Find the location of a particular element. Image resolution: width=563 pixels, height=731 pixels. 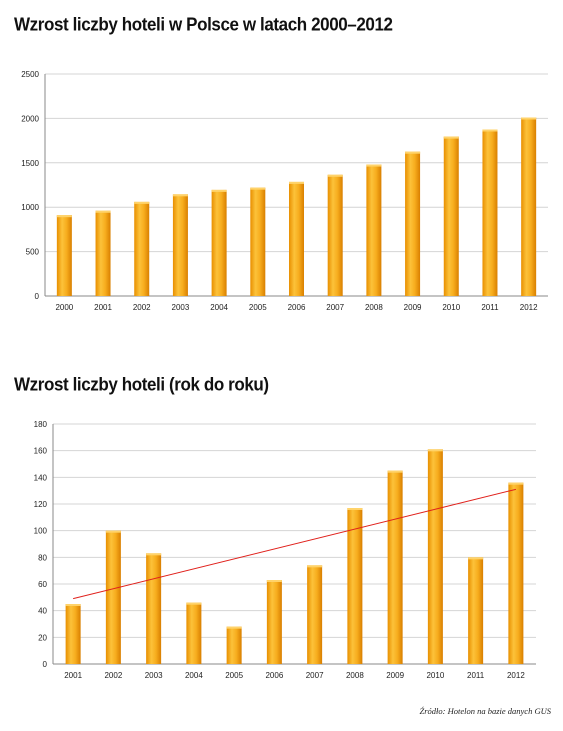

y-tick-label: 120 is located at coordinates (41, 504).